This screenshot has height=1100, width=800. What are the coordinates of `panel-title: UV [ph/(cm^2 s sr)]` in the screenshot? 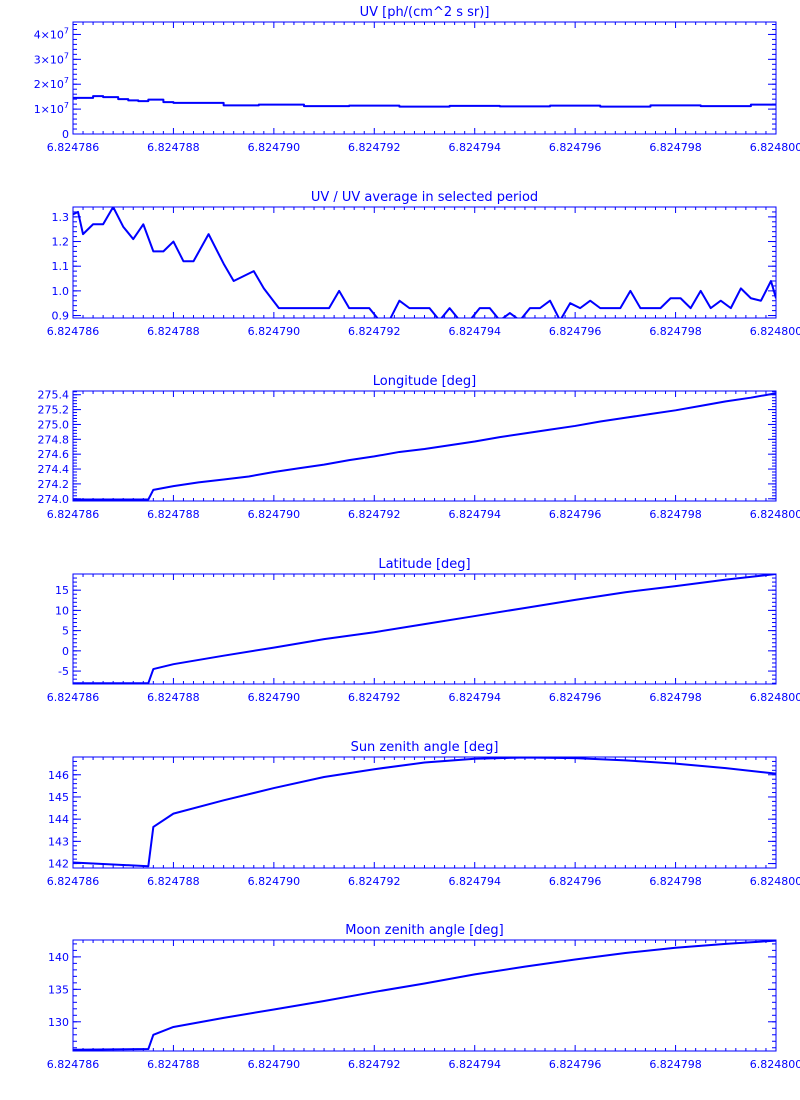 It's located at (425, 12).